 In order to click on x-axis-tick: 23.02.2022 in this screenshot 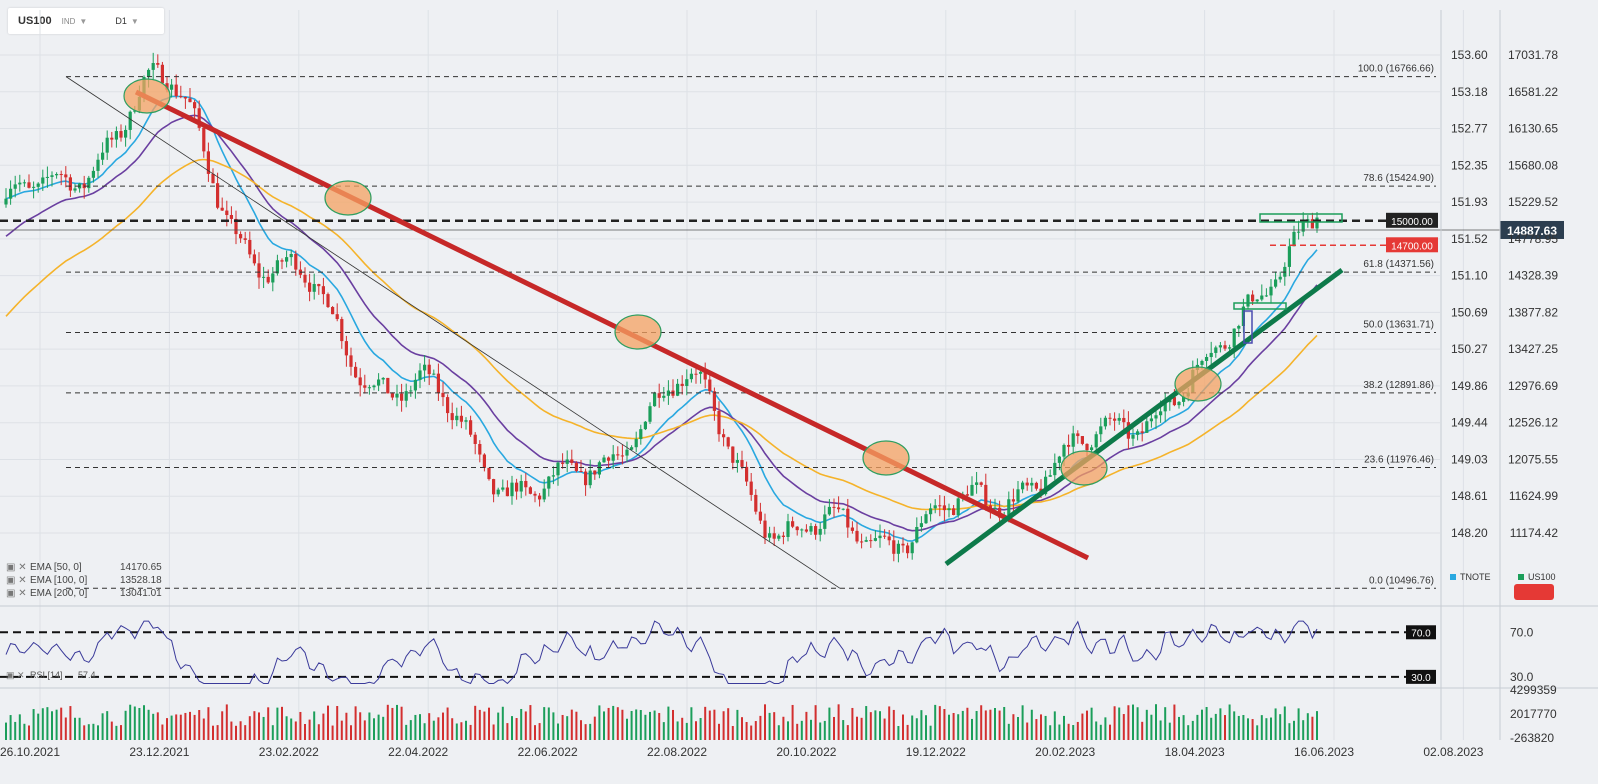, I will do `click(289, 752)`.